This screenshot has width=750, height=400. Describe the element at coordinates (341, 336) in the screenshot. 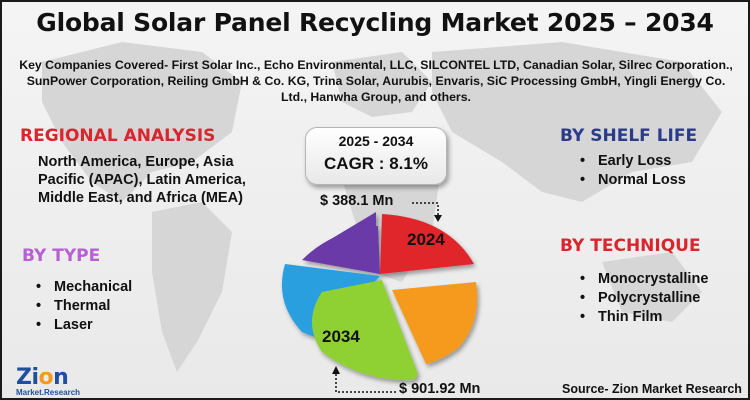

I see `pie-label-2034: 2034` at that location.